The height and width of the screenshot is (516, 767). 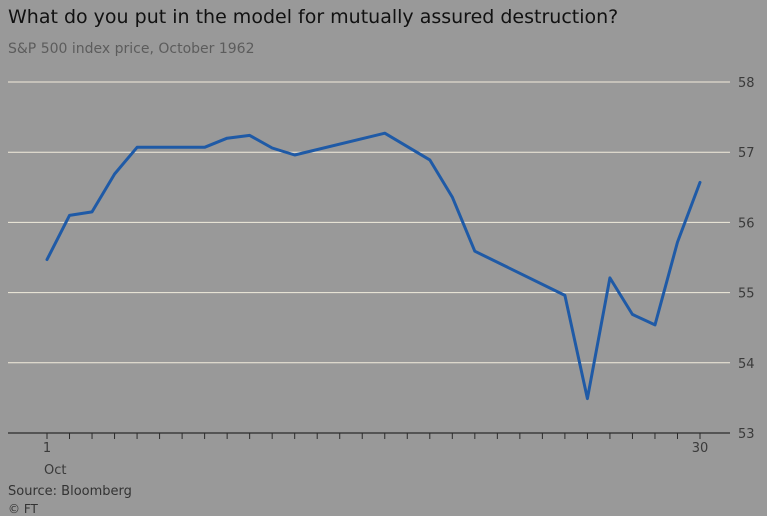 What do you see at coordinates (746, 83) in the screenshot?
I see `y-tick-label: 58` at bounding box center [746, 83].